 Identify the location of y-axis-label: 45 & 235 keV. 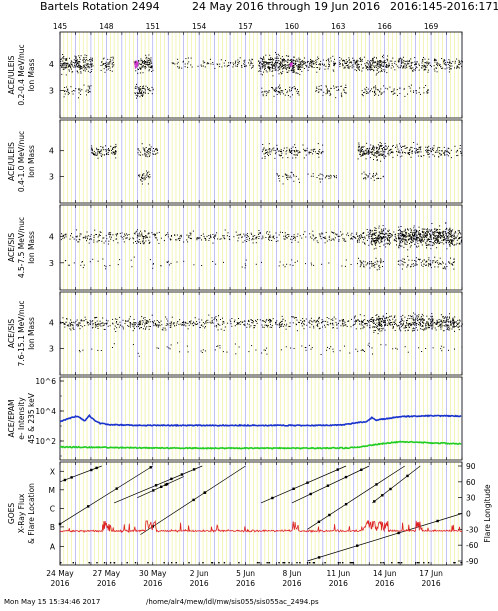
(31, 418).